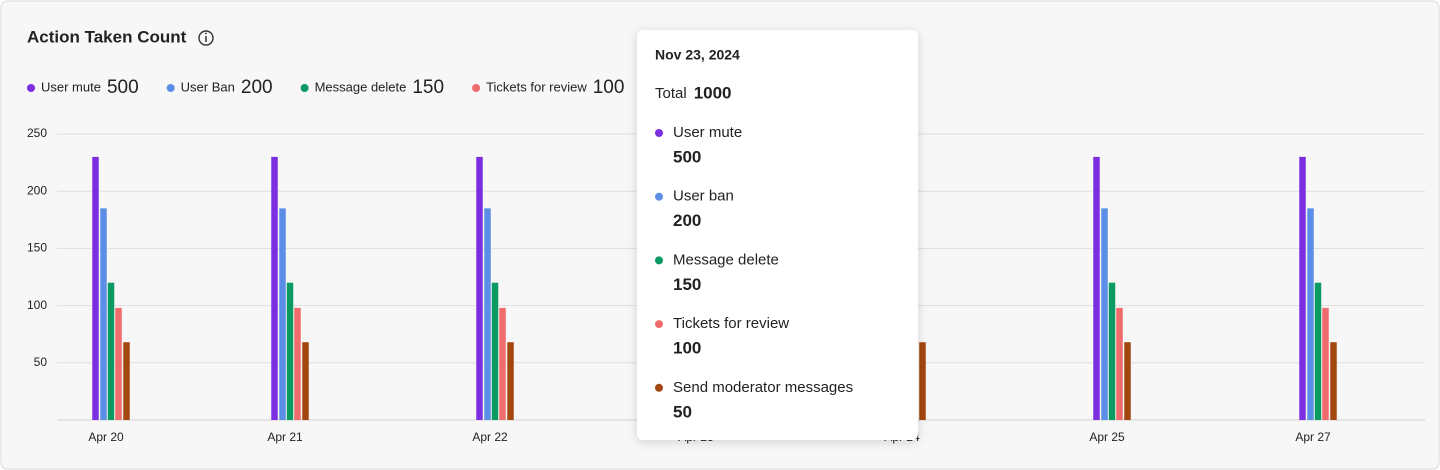 The image size is (1440, 470). I want to click on y-tick-label: 100, so click(37, 305).